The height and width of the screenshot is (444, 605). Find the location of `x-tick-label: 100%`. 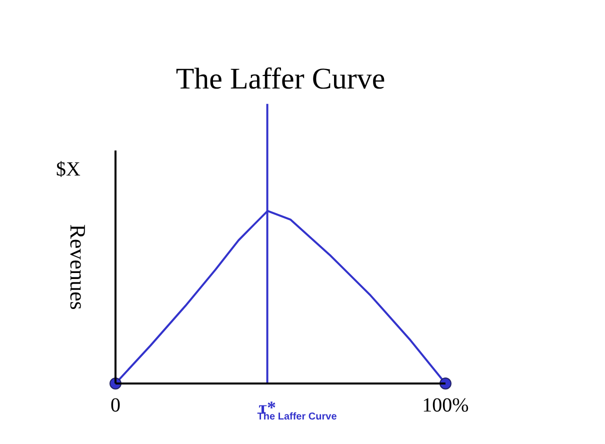

x-tick-label: 100% is located at coordinates (445, 405).